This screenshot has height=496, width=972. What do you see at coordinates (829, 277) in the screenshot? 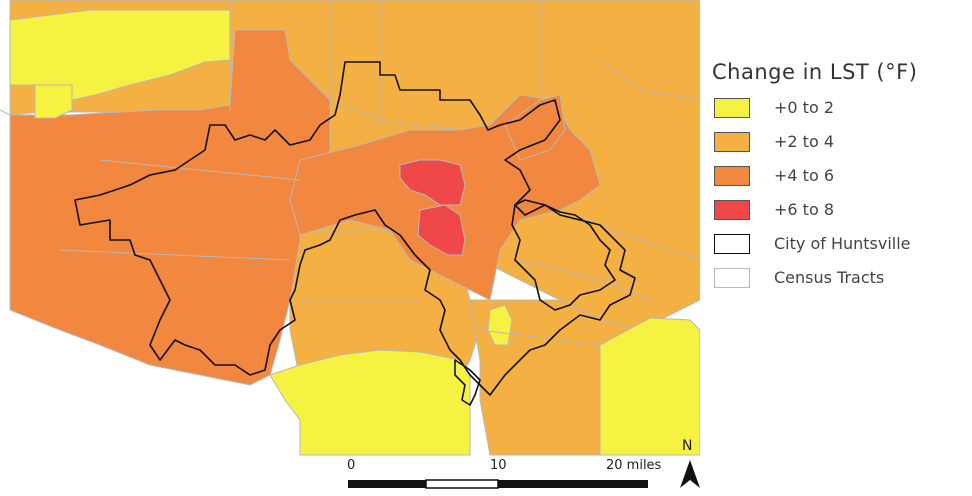
I see `legend-label-tracts: Census Tracts` at bounding box center [829, 277].